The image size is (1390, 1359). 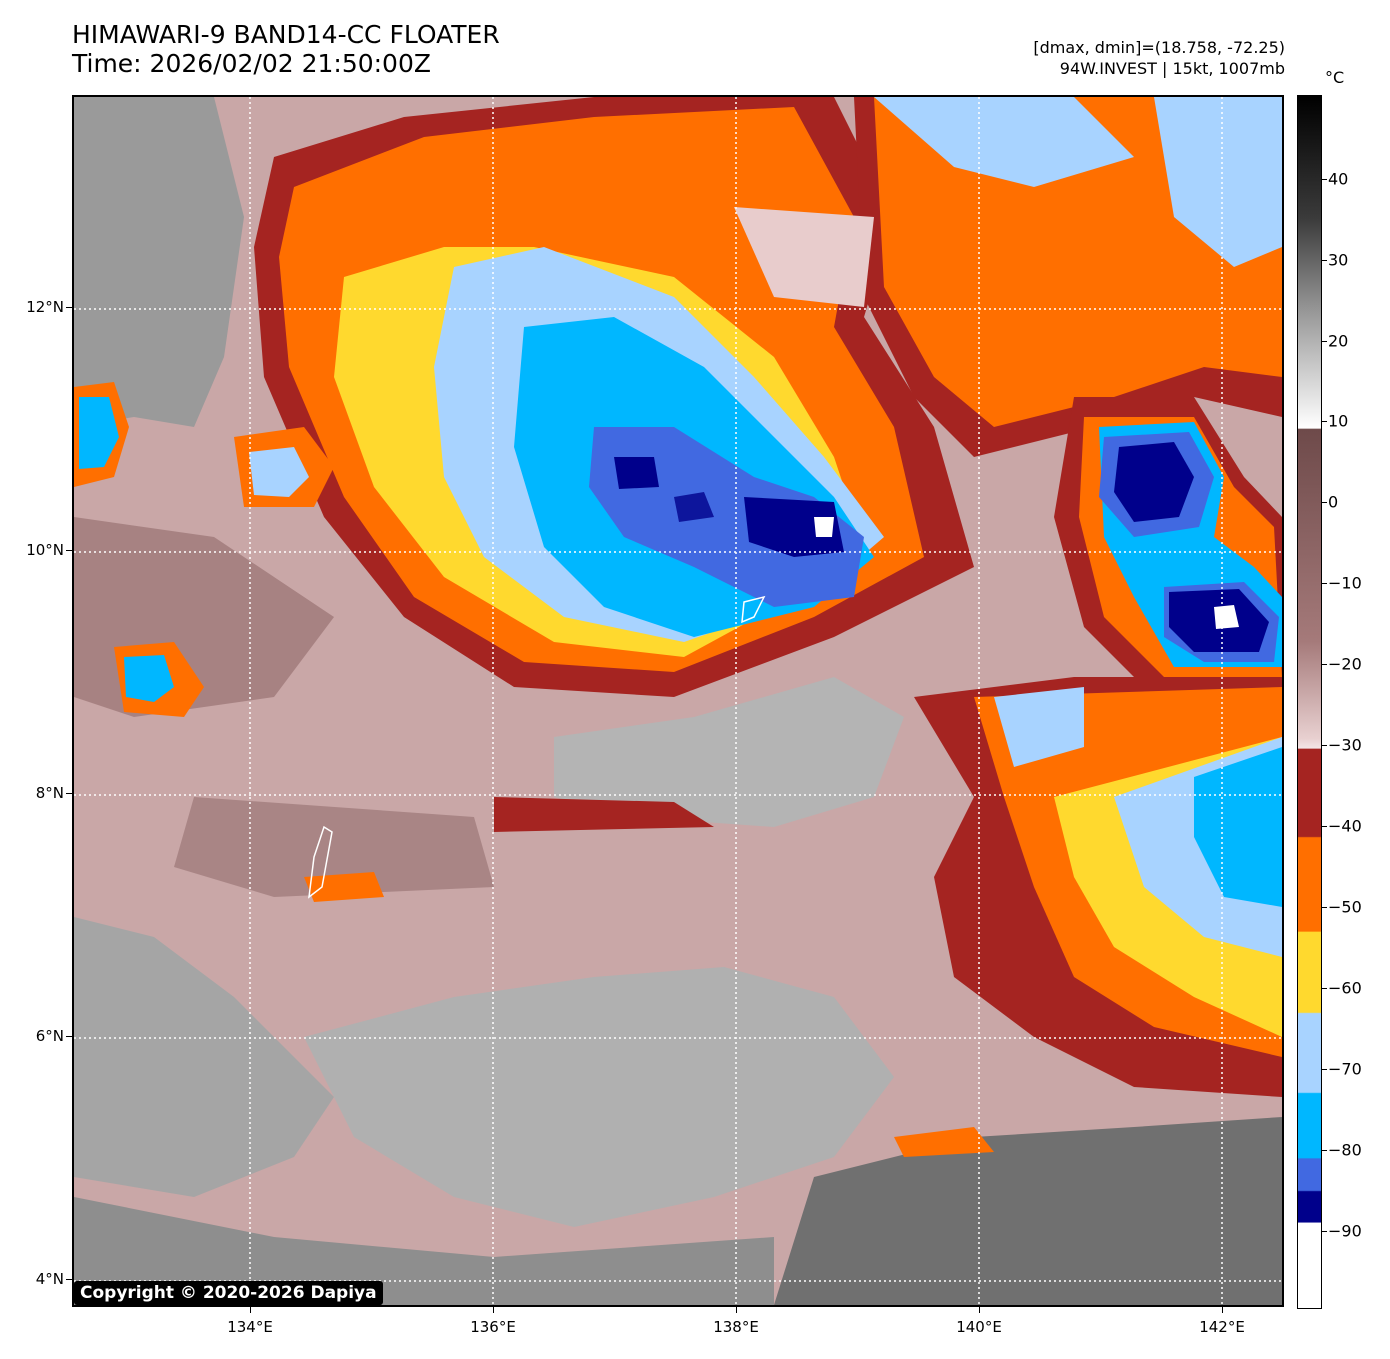 I want to click on colorbar, so click(x=1309, y=702).